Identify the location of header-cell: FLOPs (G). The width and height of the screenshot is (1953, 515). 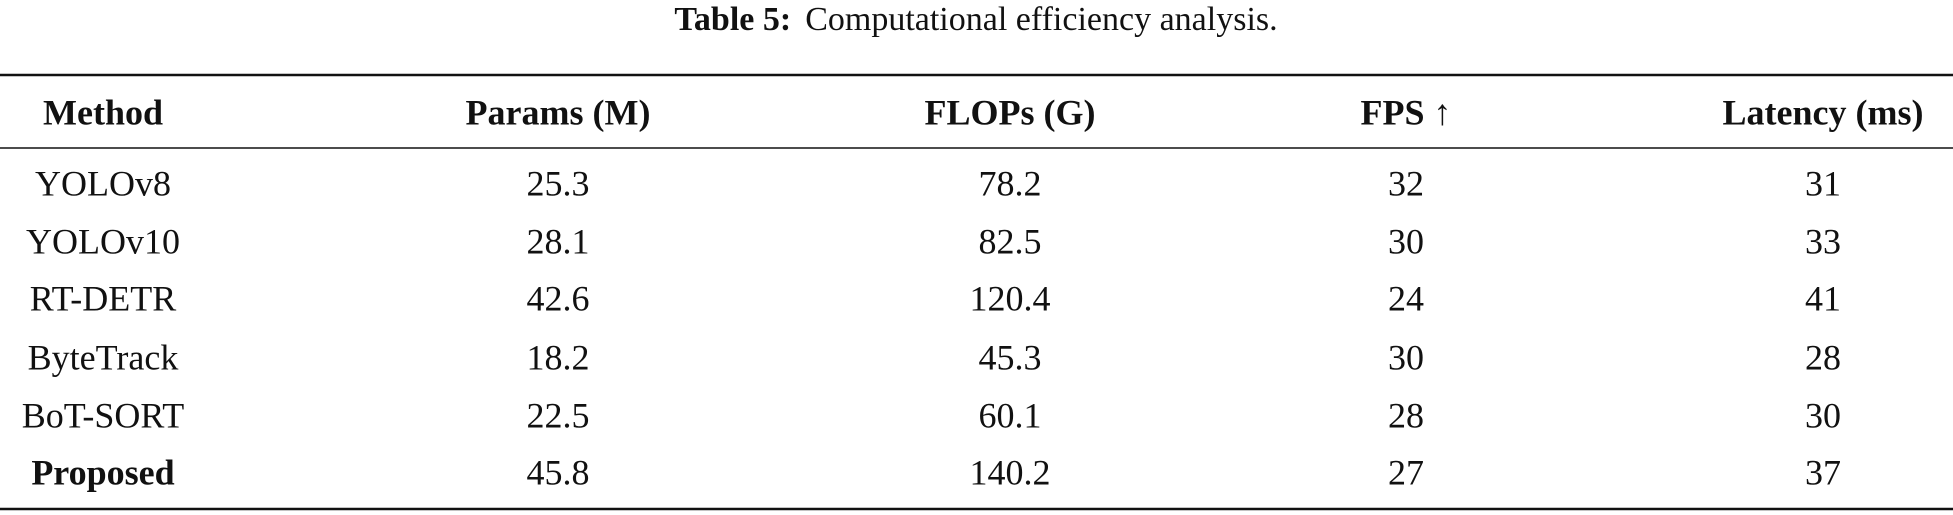
(1010, 112).